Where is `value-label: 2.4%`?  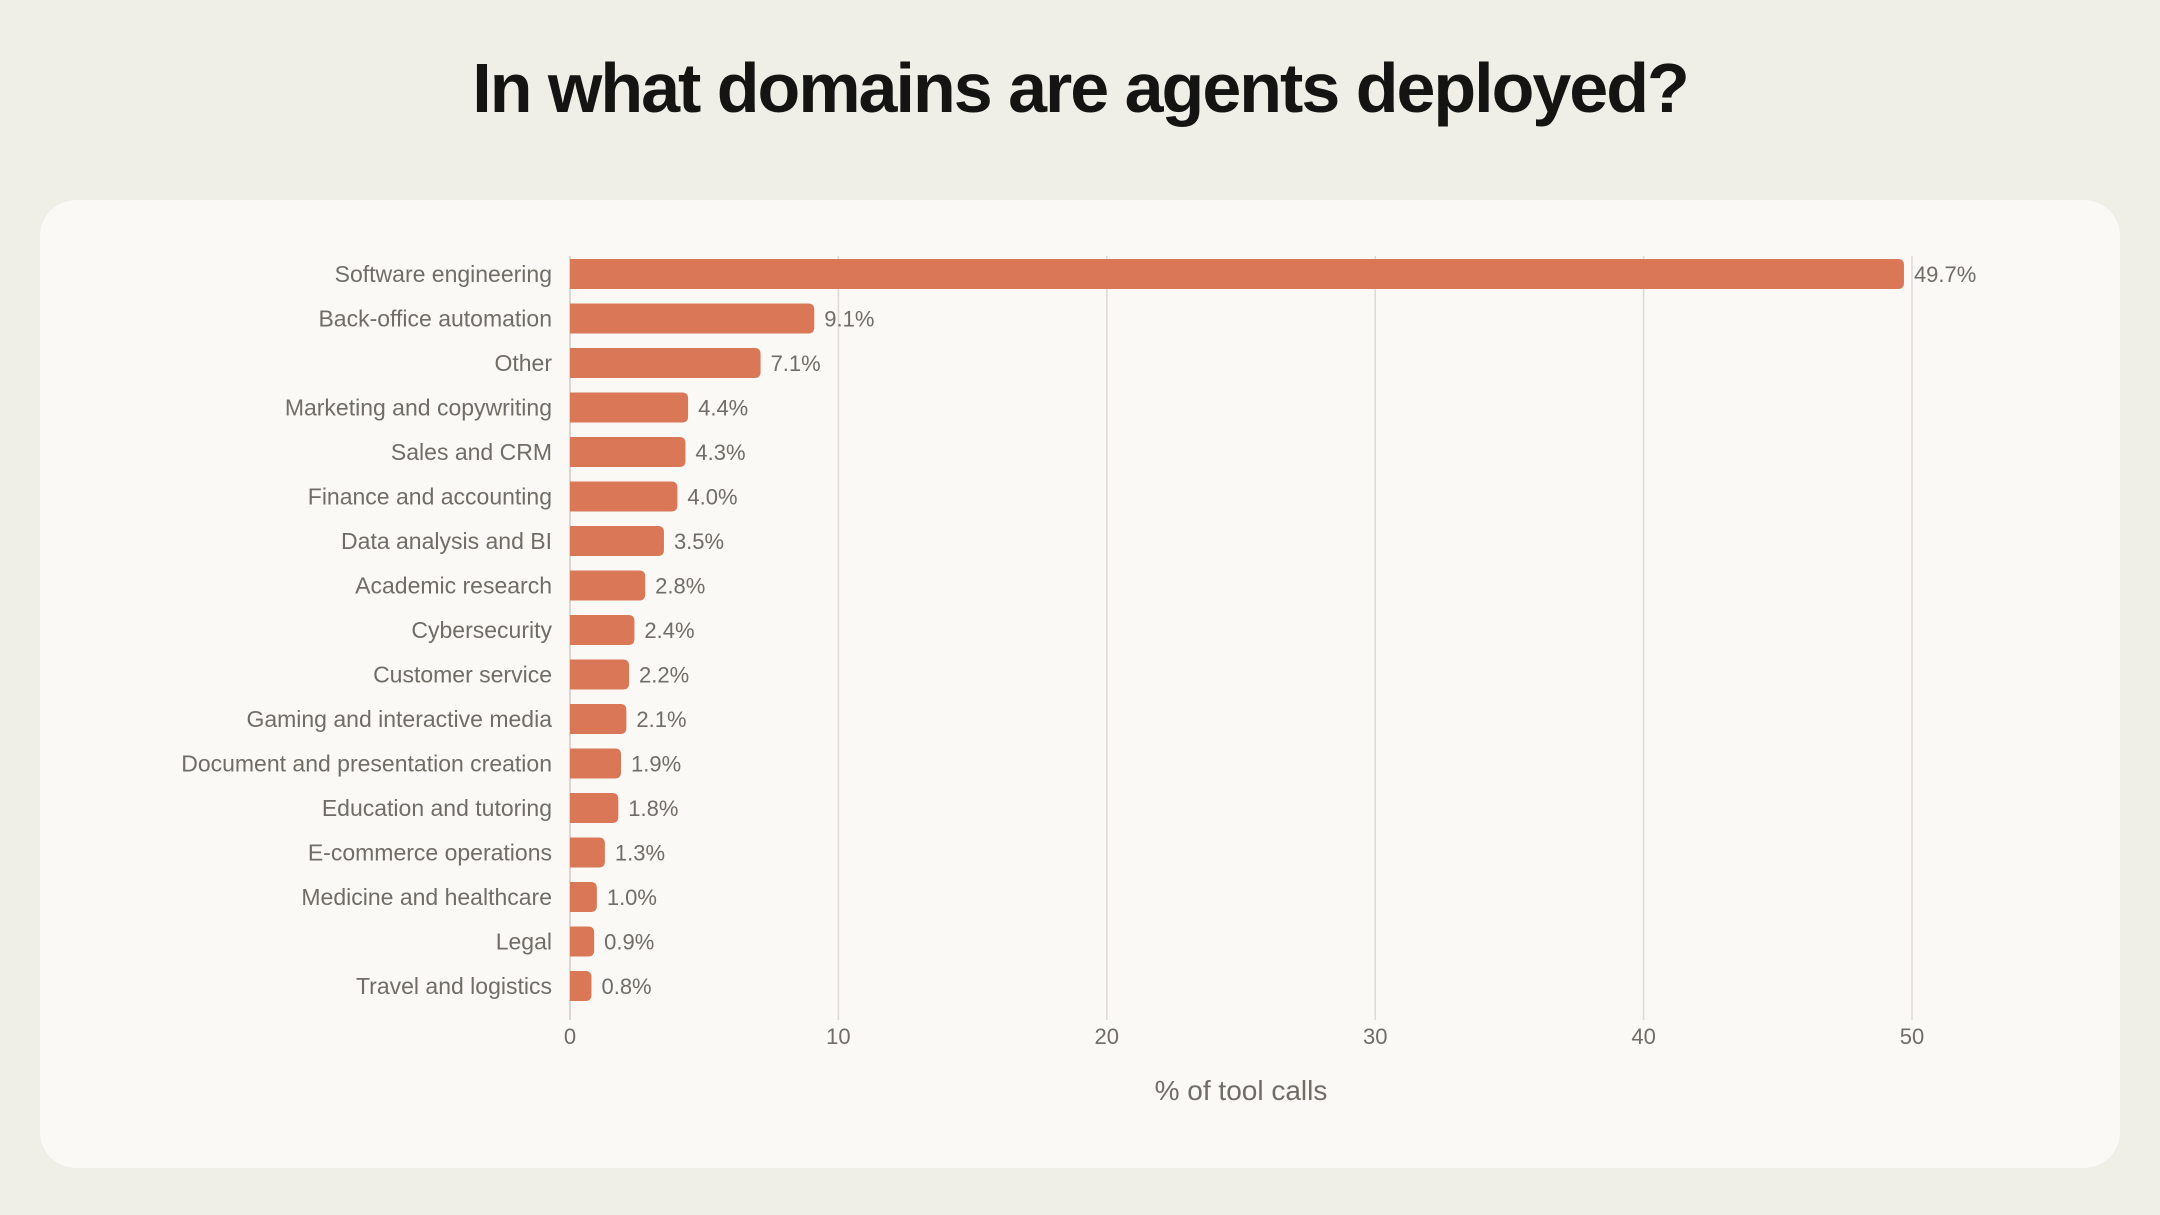 value-label: 2.4% is located at coordinates (669, 630).